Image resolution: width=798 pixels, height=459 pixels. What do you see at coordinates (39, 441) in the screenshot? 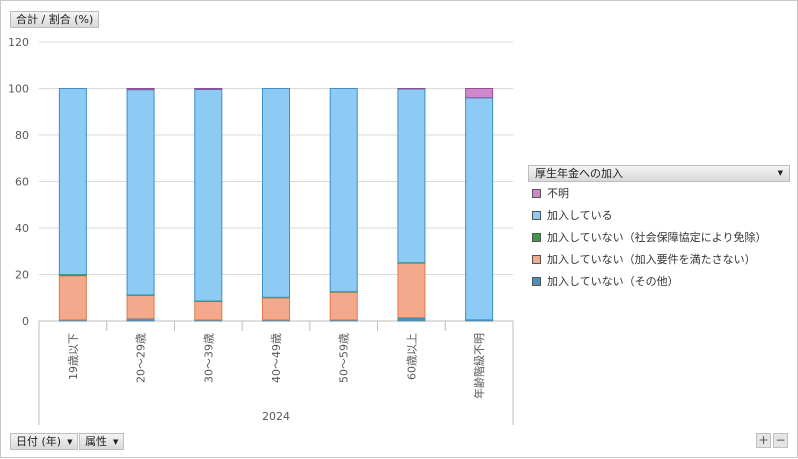
I see `date-field-label: 日付 (年)` at bounding box center [39, 441].